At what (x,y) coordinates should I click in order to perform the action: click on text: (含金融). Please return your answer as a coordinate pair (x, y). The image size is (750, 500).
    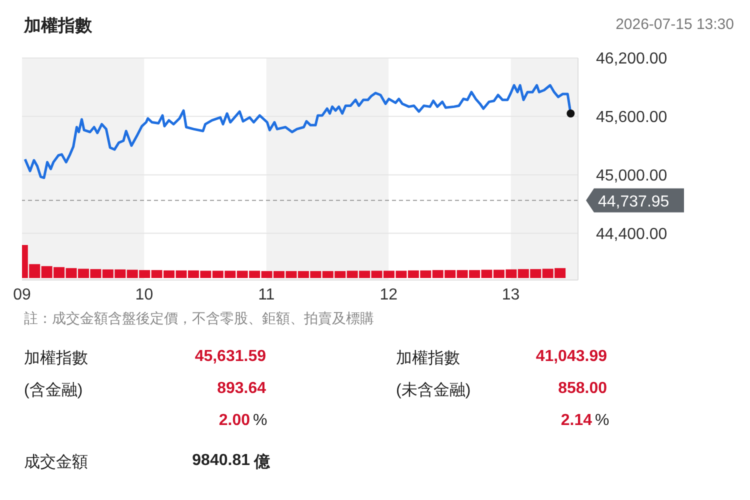
    Looking at the image, I should click on (53, 391).